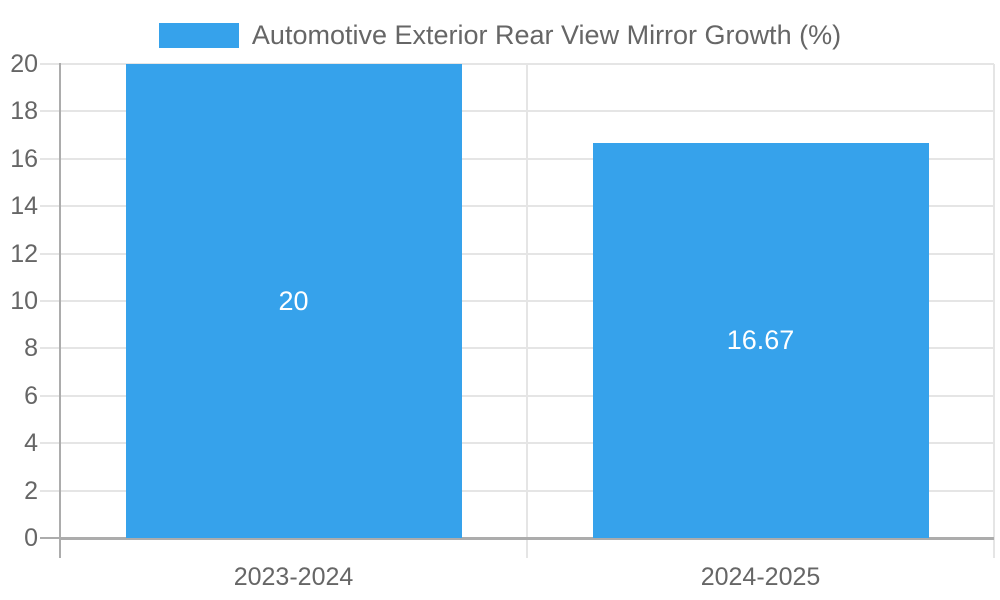 This screenshot has width=1000, height=600. I want to click on x-tick-label: 2024-2025, so click(760, 577).